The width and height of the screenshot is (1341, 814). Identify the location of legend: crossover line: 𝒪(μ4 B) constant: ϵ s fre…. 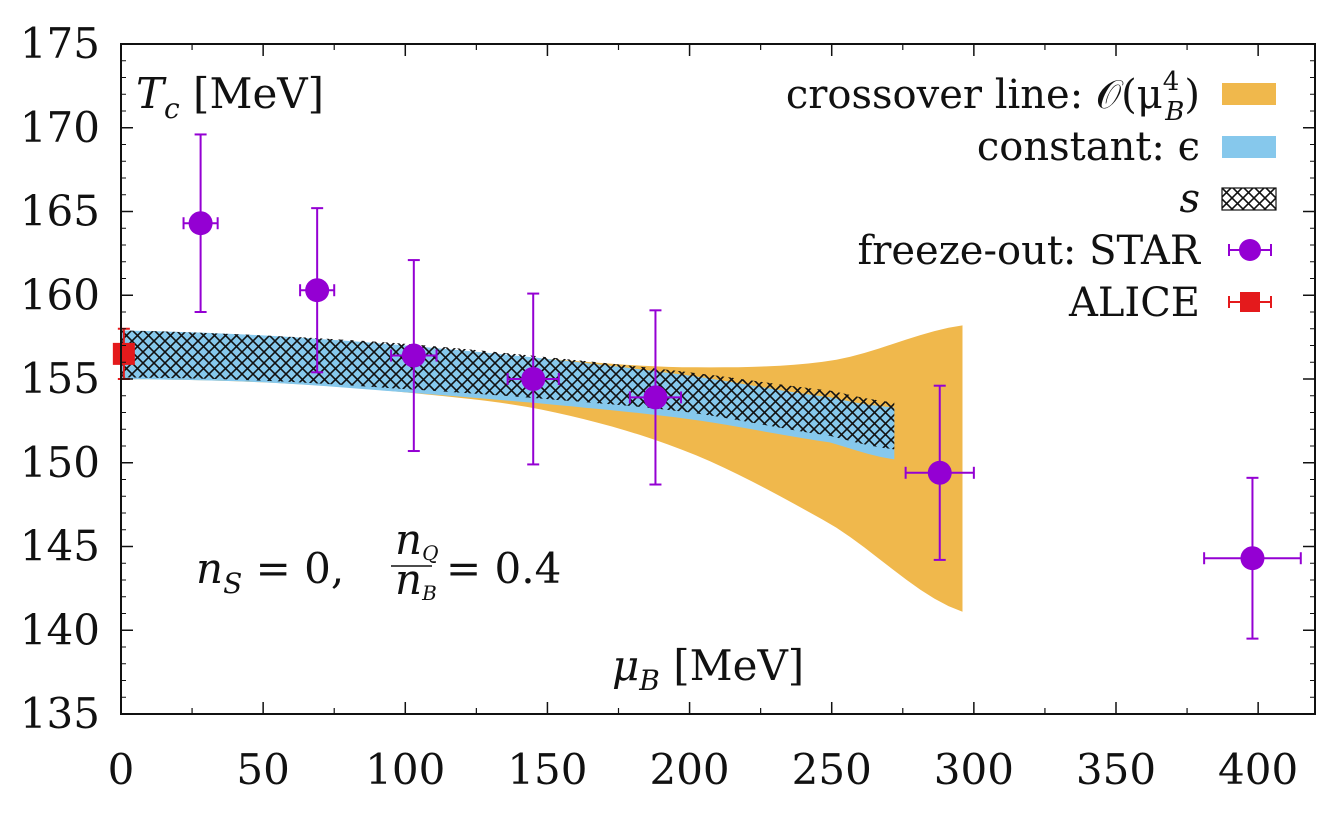
(1031, 196).